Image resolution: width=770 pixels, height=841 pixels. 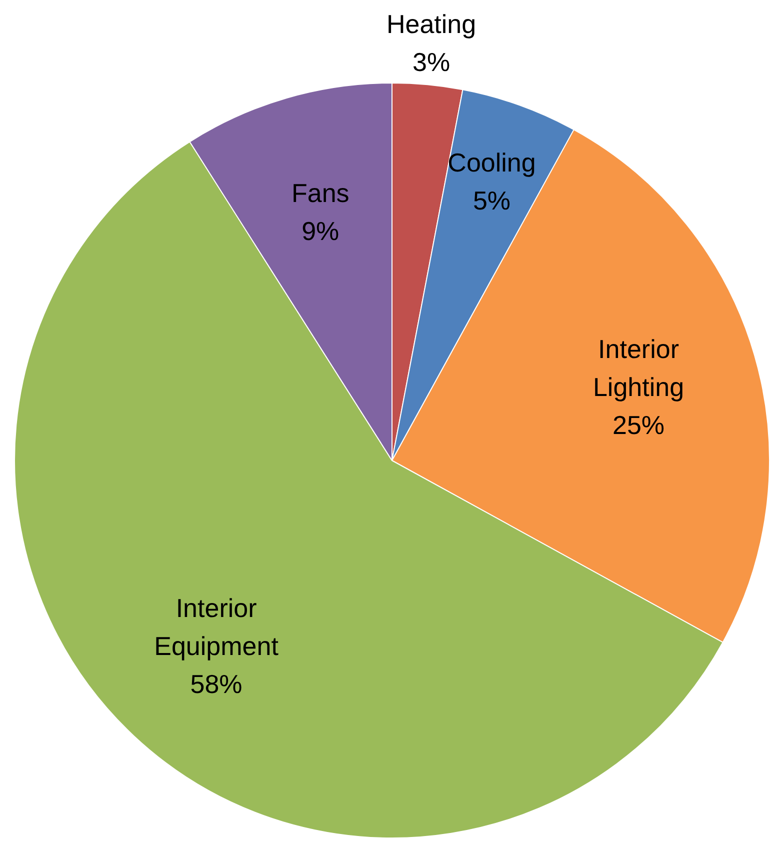 What do you see at coordinates (491, 201) in the screenshot?
I see `data-label: 5%` at bounding box center [491, 201].